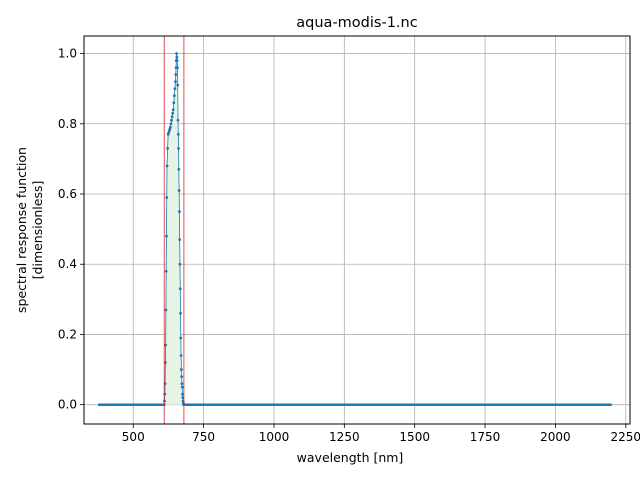  I want to click on x-axis-label: wavelength [nm], so click(350, 457).